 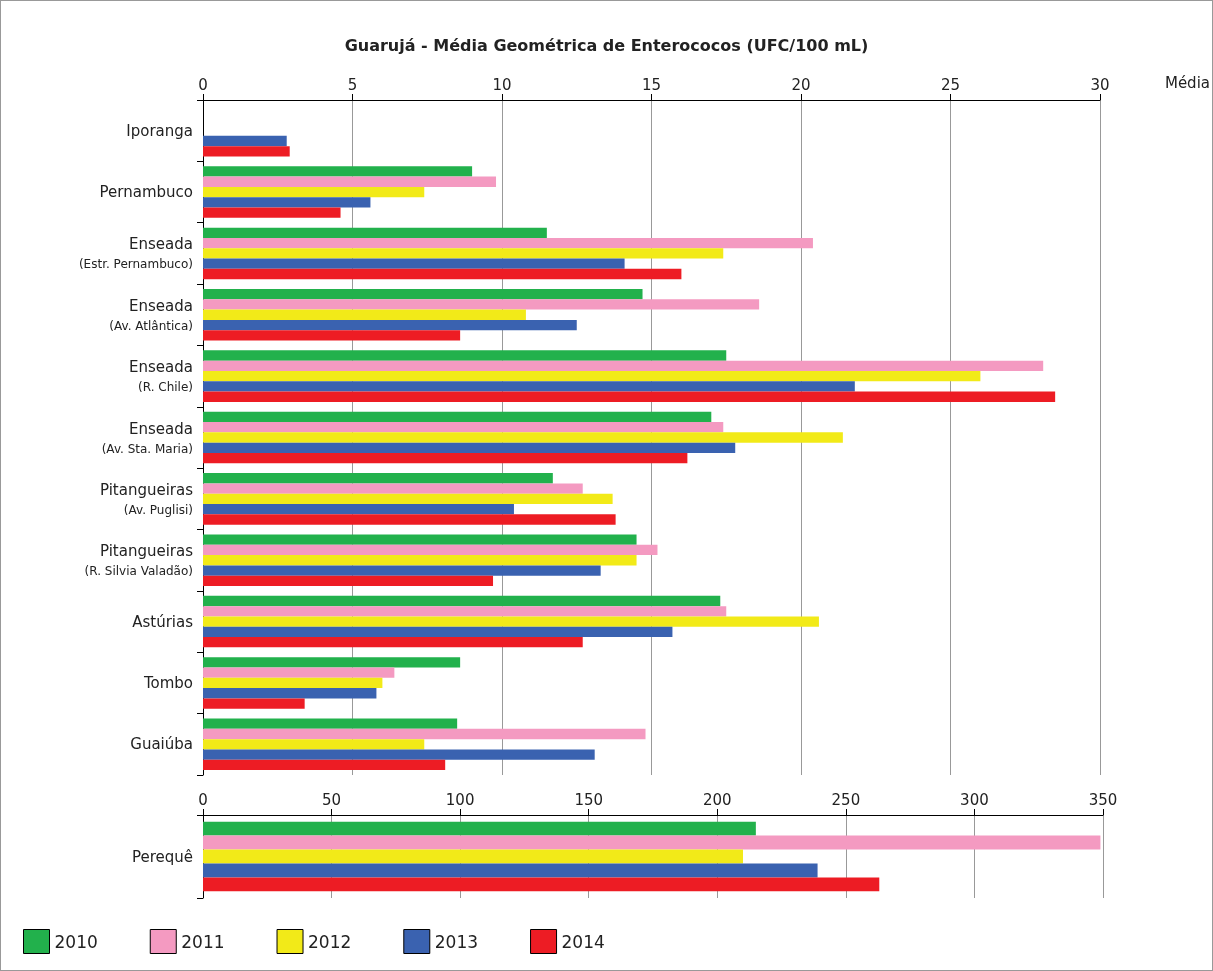 I want to click on x-tick-label: 250, so click(x=846, y=799).